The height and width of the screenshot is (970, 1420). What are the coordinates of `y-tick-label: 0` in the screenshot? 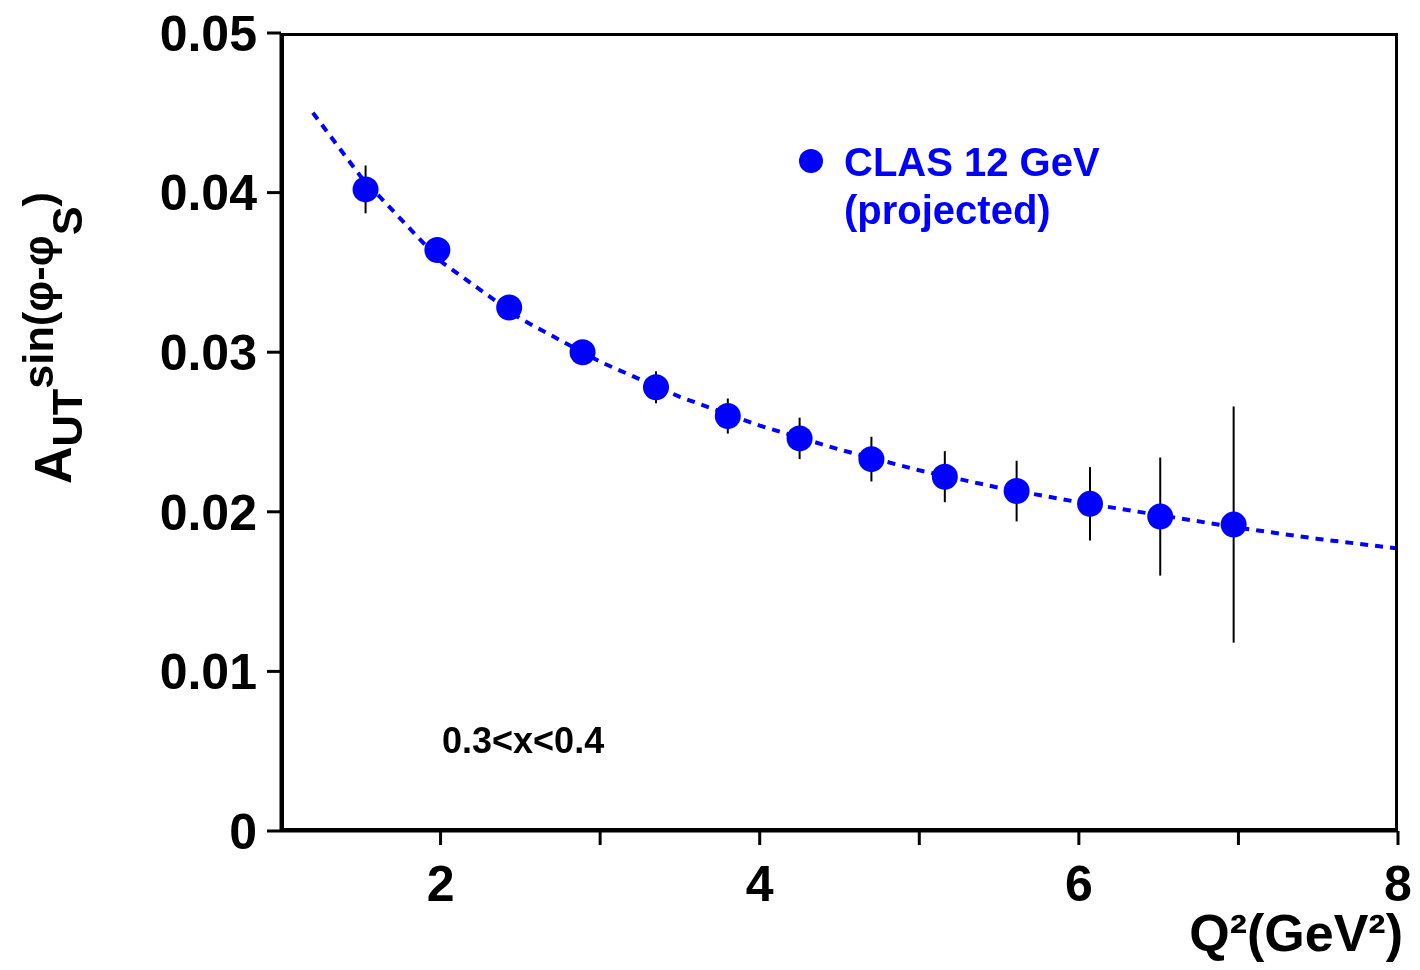 It's located at (243, 831).